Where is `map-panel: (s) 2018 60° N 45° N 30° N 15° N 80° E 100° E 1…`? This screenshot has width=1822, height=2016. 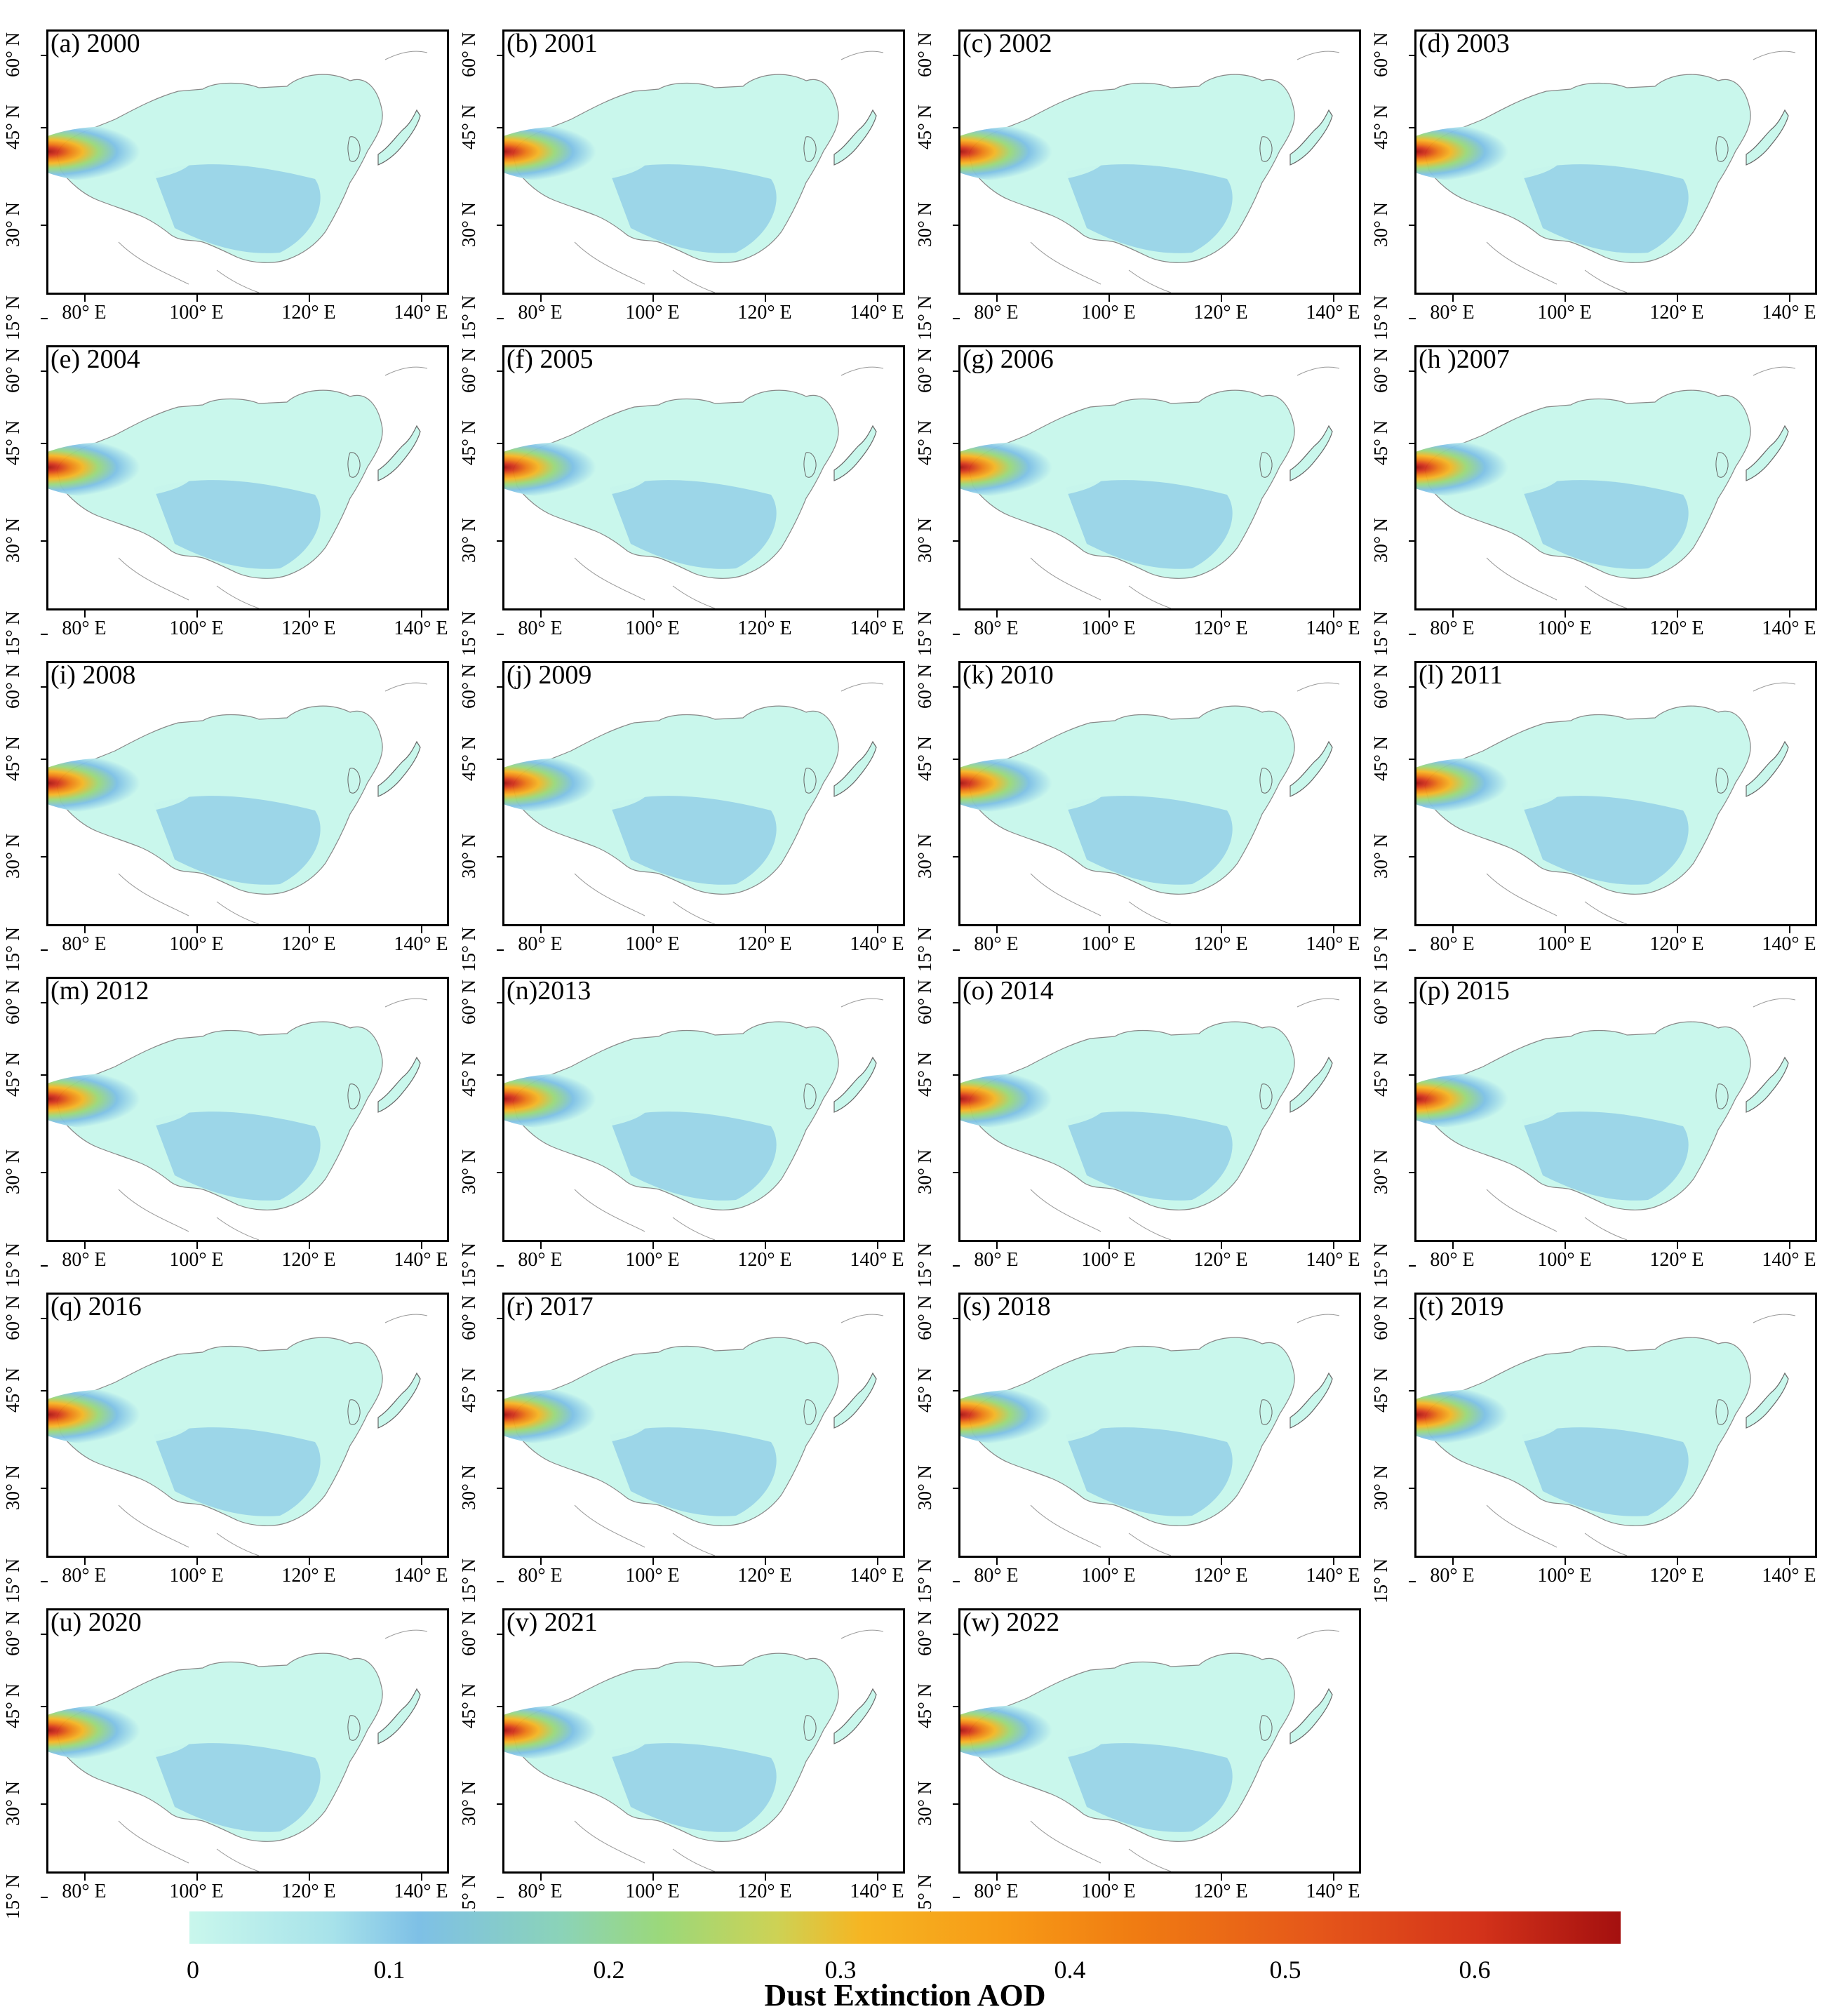 map-panel: (s) 2018 60° N 45° N 30° N 15° N 80° E 100° E 1… is located at coordinates (1136, 1448).